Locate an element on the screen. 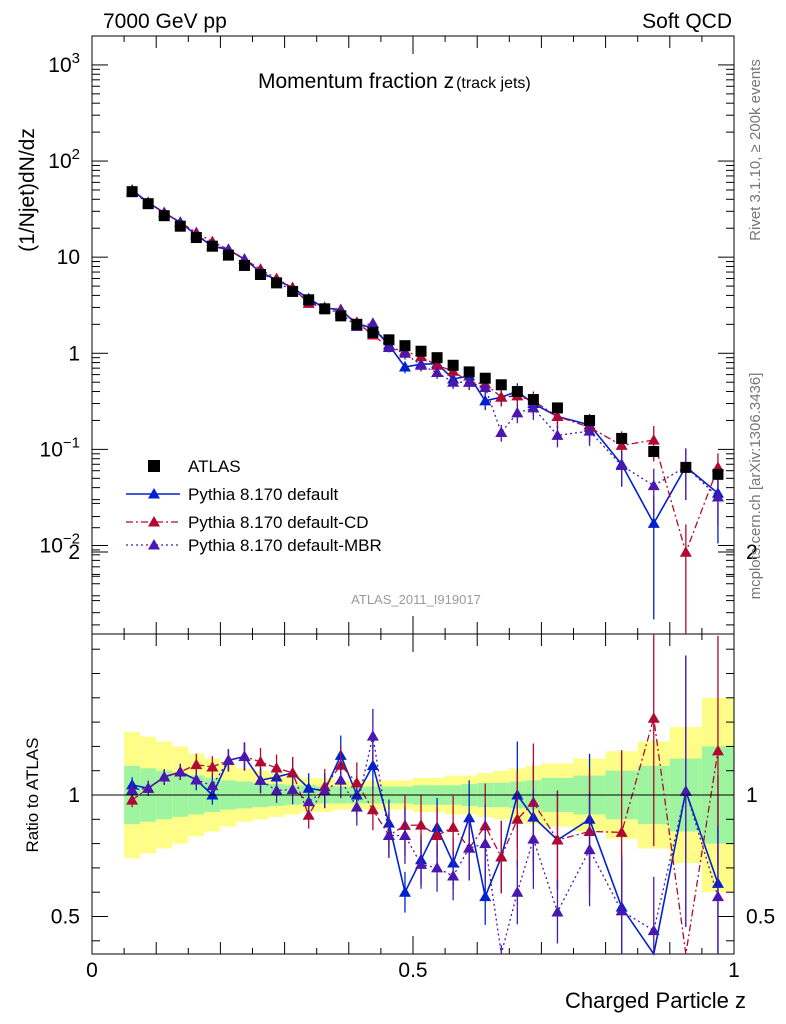  x-tick-label: 0 is located at coordinates (92, 970).